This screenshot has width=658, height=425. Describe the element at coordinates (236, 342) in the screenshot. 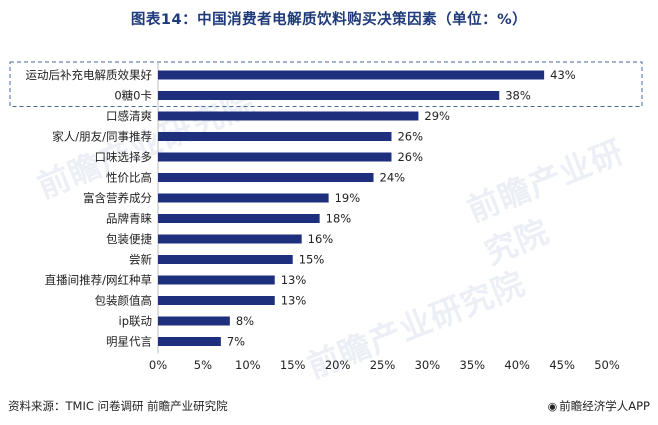

I see `data-label: 7%` at that location.